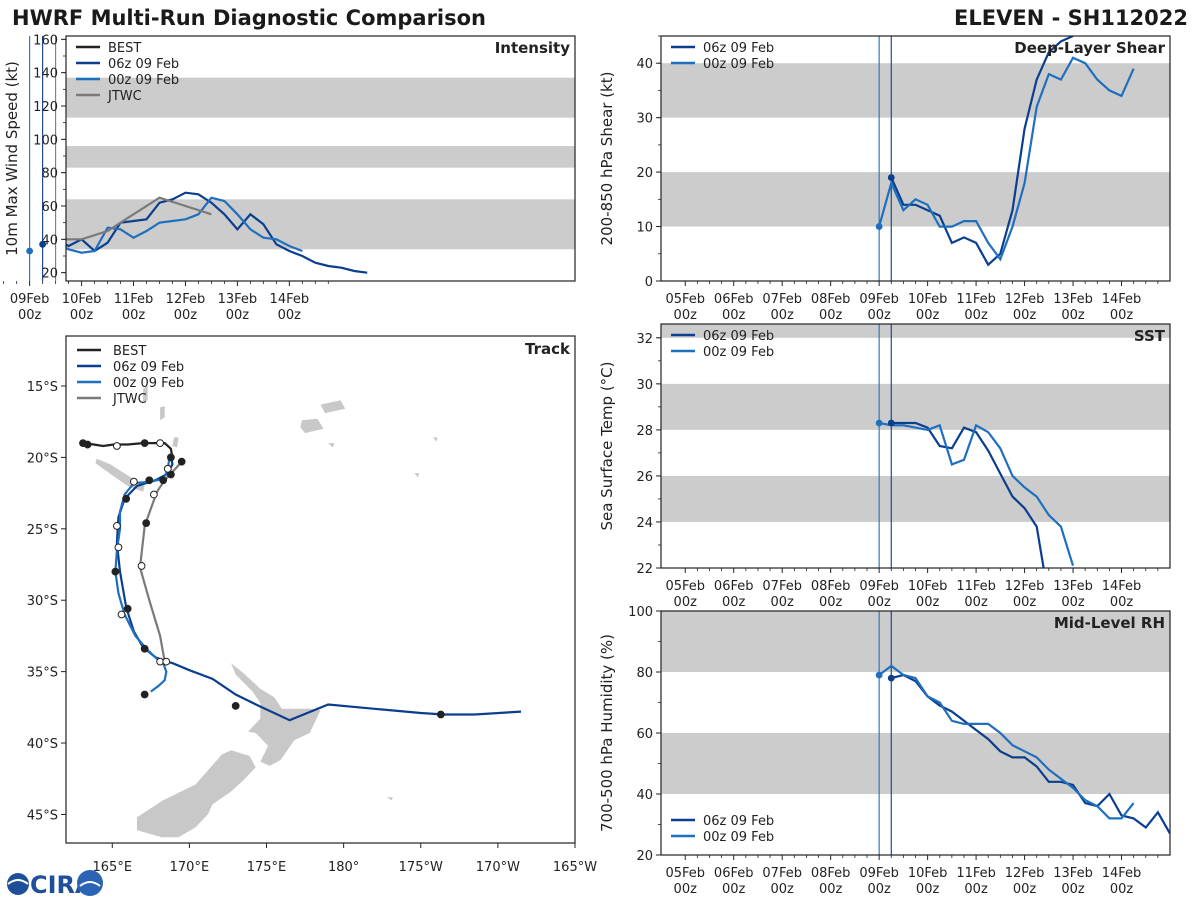  Describe the element at coordinates (644, 673) in the screenshot. I see `rh-ytick-label: 80` at that location.